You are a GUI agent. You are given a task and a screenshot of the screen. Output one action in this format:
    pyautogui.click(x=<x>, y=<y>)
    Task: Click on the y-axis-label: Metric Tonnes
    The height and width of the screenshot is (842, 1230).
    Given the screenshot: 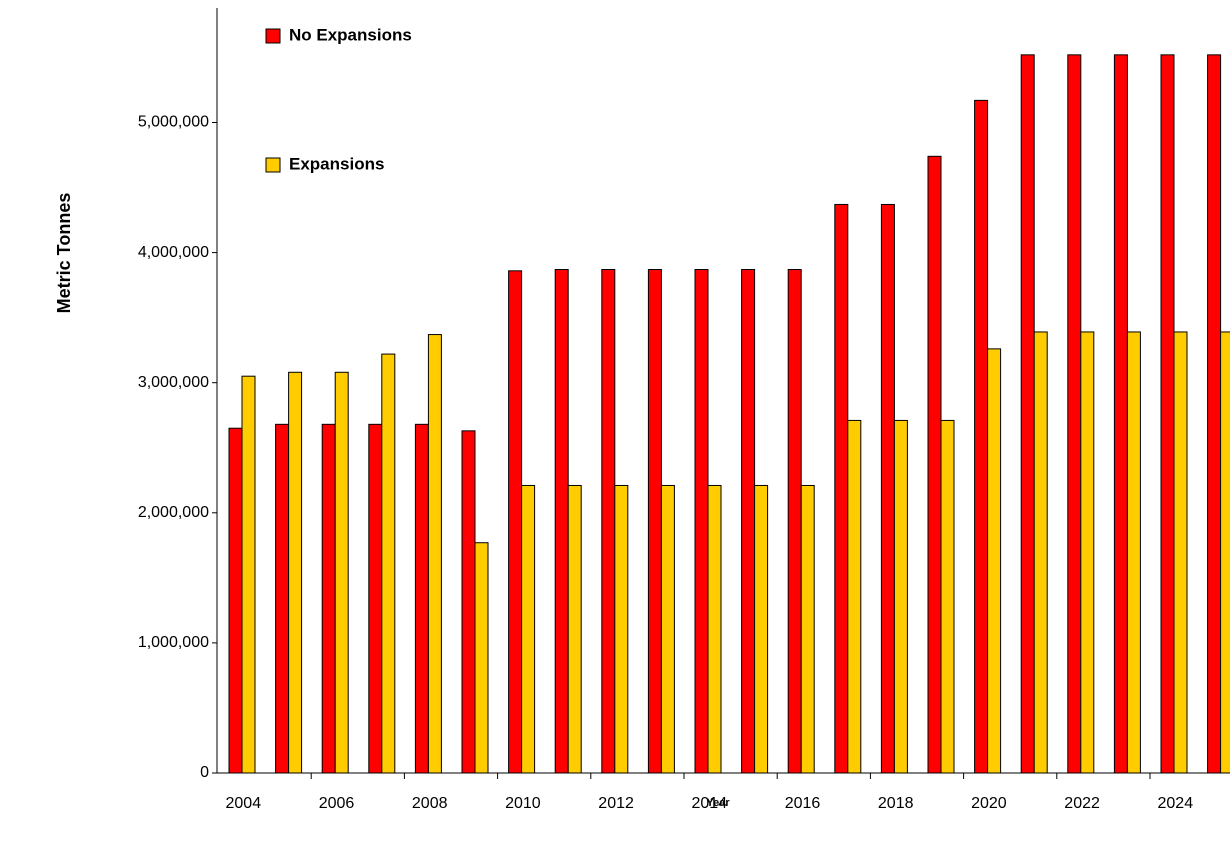 What is the action you would take?
    pyautogui.click(x=64, y=253)
    